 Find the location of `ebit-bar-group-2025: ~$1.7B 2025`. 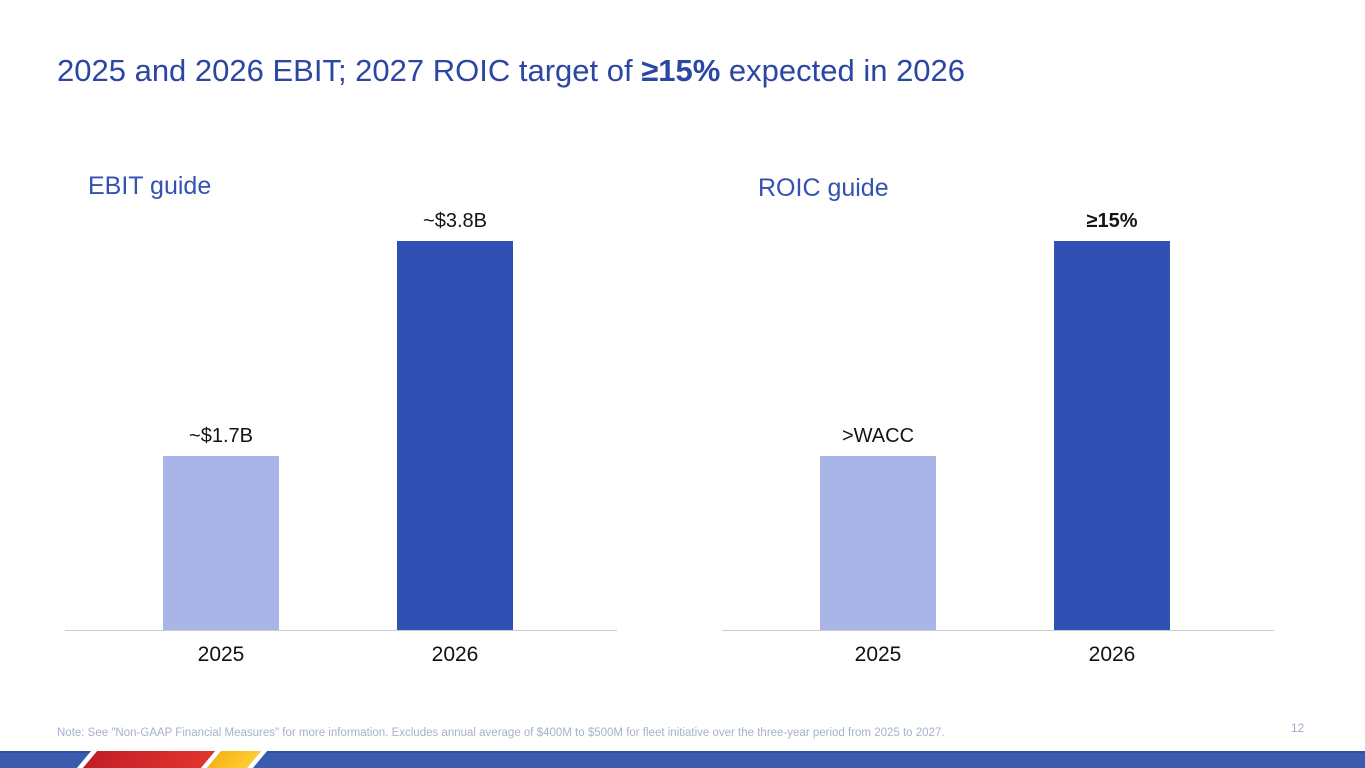

ebit-bar-group-2025: ~$1.7B 2025 is located at coordinates (221, 418).